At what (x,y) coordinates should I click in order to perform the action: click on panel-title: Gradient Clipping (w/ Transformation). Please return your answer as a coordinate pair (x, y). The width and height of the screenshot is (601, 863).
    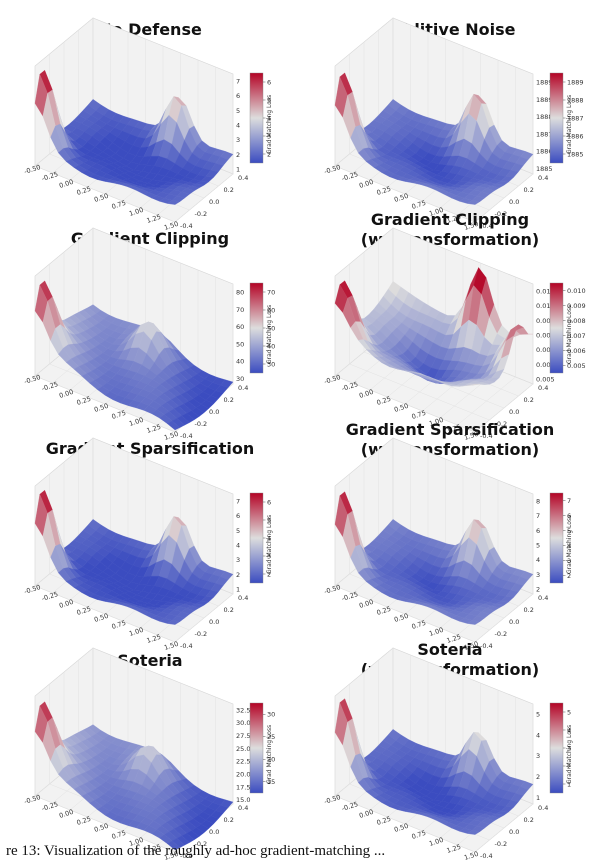
    Looking at the image, I should click on (450, 230).